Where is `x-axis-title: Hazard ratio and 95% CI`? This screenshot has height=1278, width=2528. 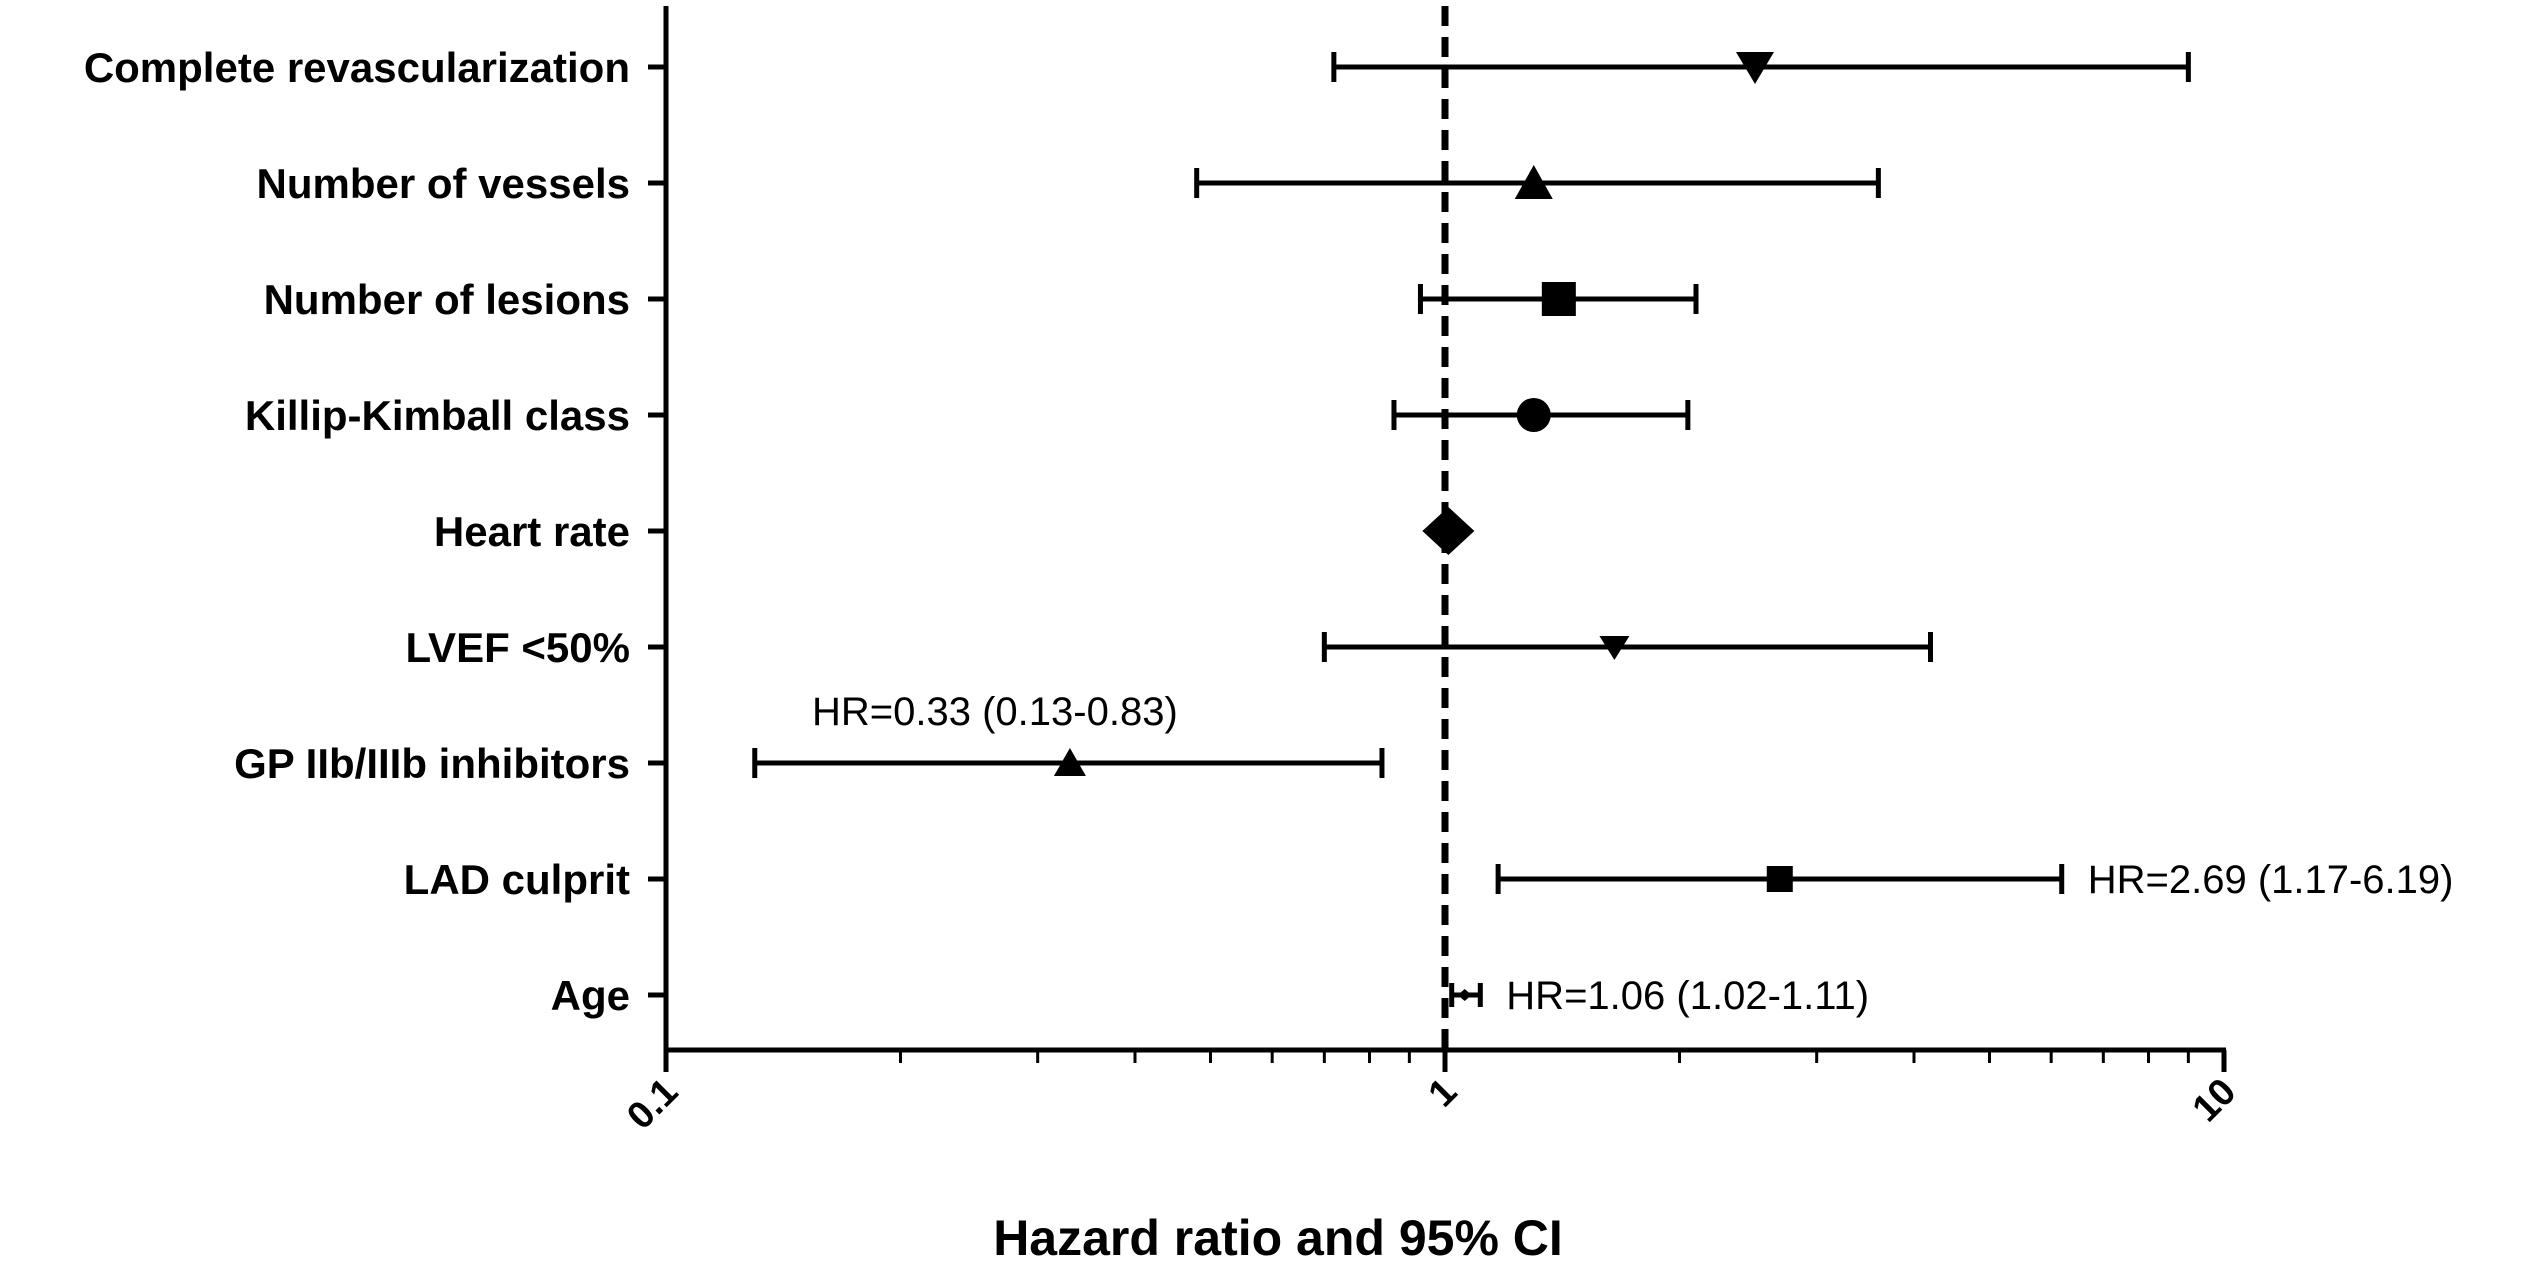 x-axis-title: Hazard ratio and 95% CI is located at coordinates (1278, 1238).